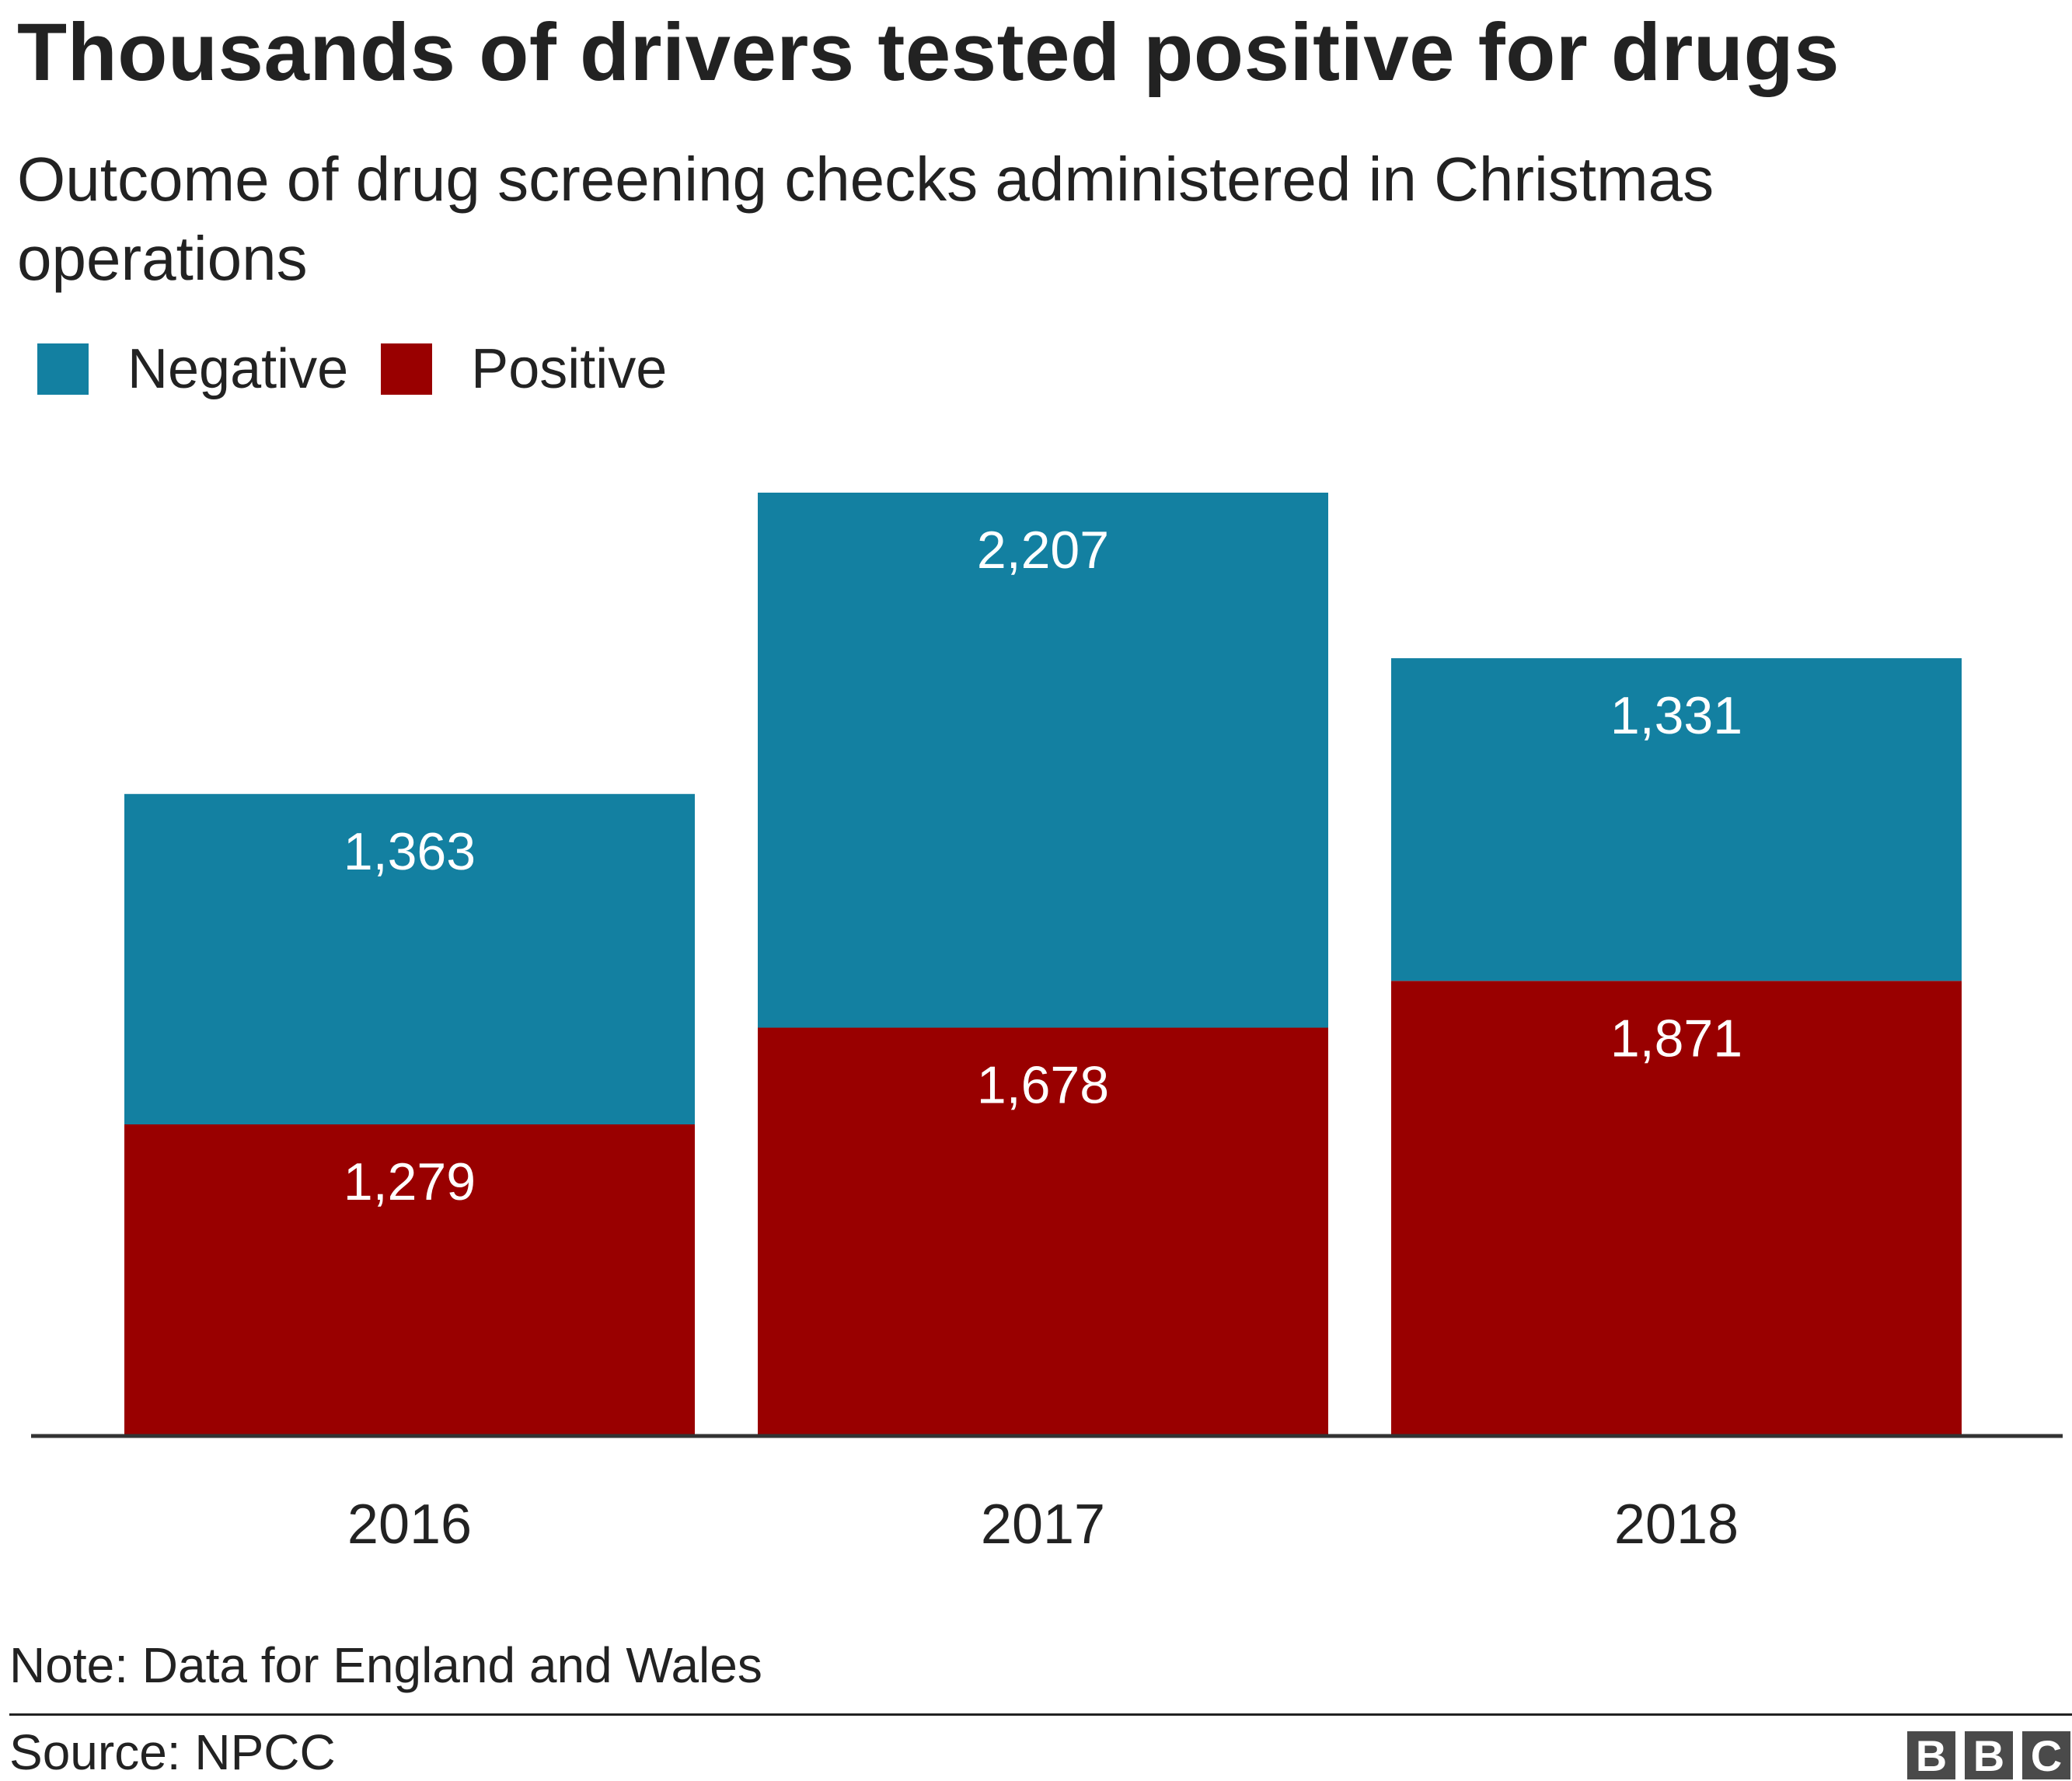  Describe the element at coordinates (569, 369) in the screenshot. I see `legend-label-positive: Positive` at that location.